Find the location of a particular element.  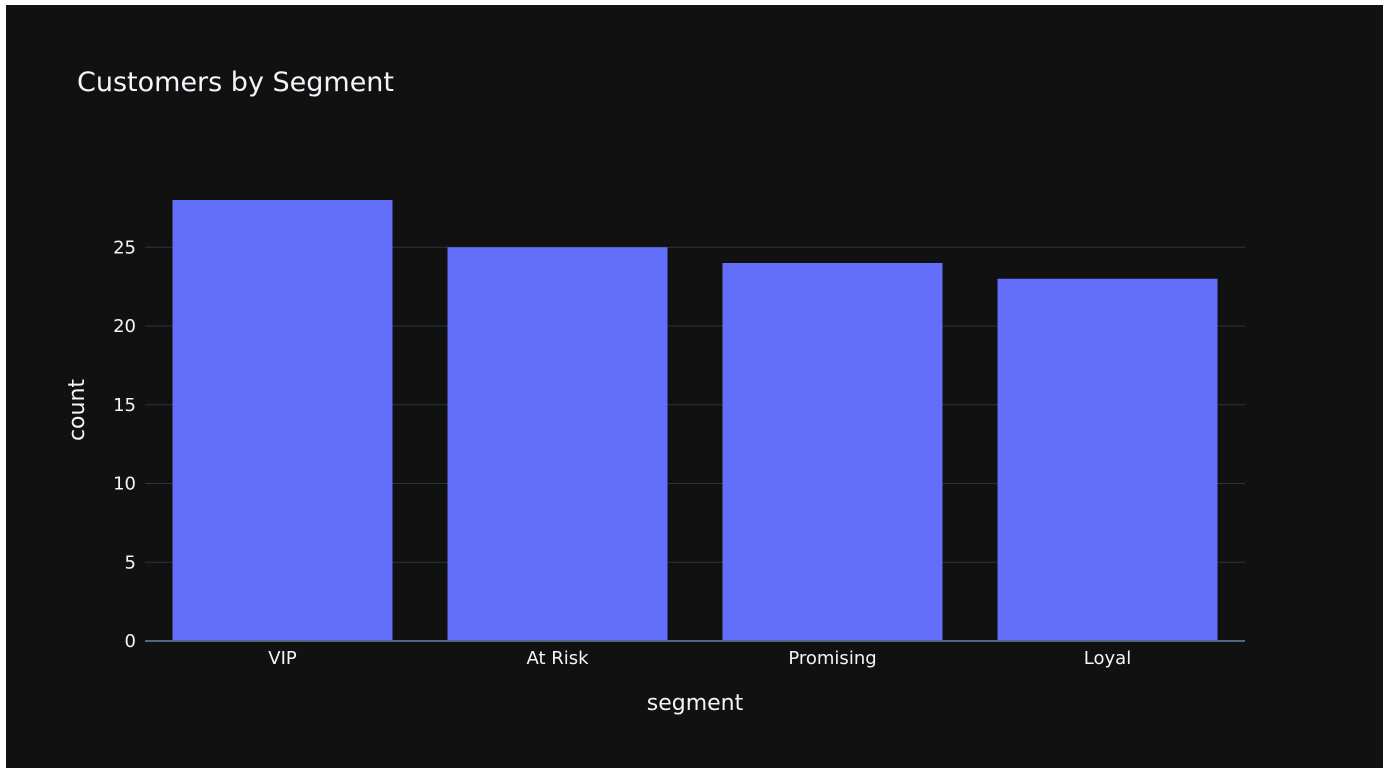

y-tick-label: 10 is located at coordinates (124, 484).